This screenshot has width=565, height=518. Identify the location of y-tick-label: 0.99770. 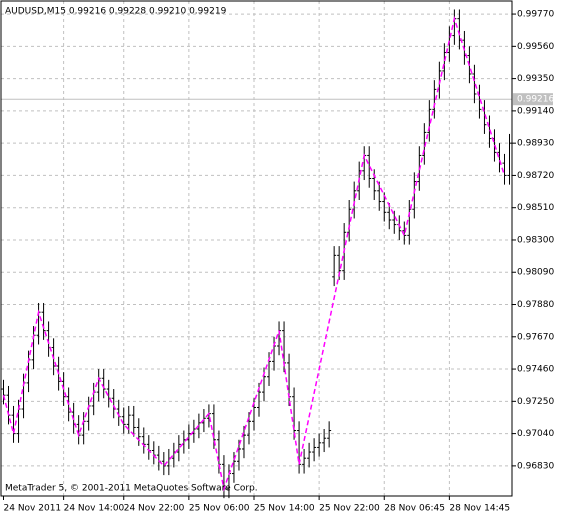
(535, 15).